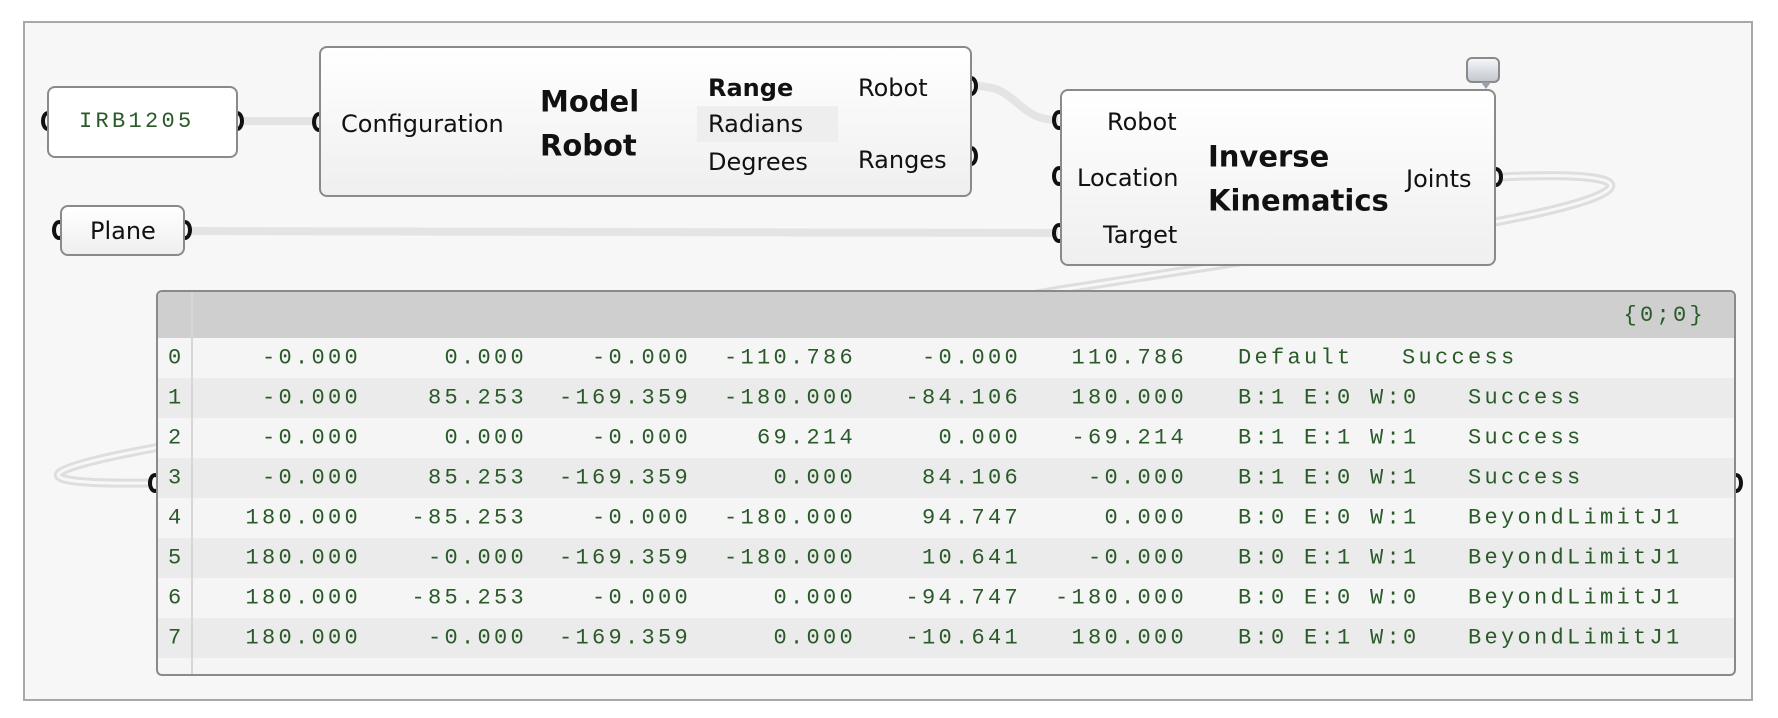 This screenshot has width=1778, height=718. Describe the element at coordinates (758, 162) in the screenshot. I see `range-option-degrees: Degrees` at that location.